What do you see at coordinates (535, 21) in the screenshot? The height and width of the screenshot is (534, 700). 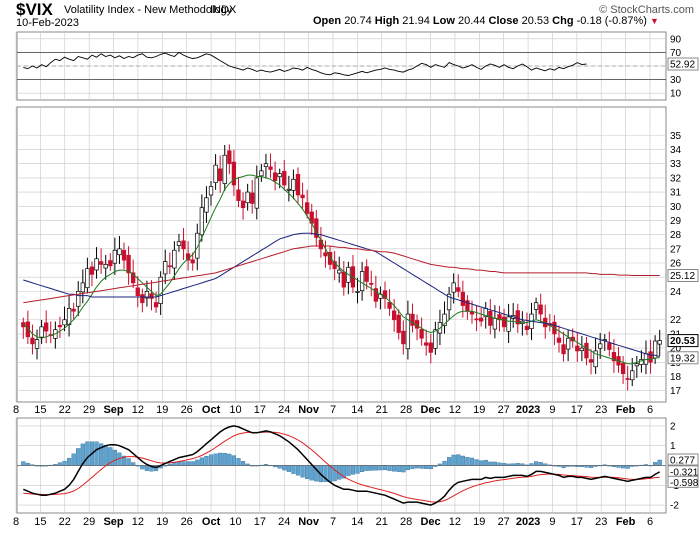 I see `close-value: 20.53` at bounding box center [535, 21].